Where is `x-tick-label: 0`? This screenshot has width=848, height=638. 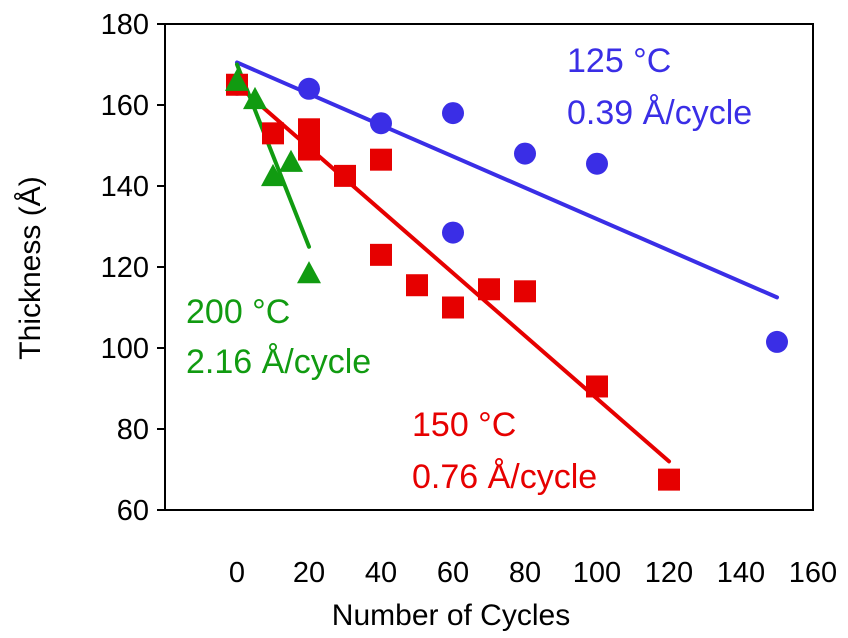
x-tick-label: 0 is located at coordinates (237, 573).